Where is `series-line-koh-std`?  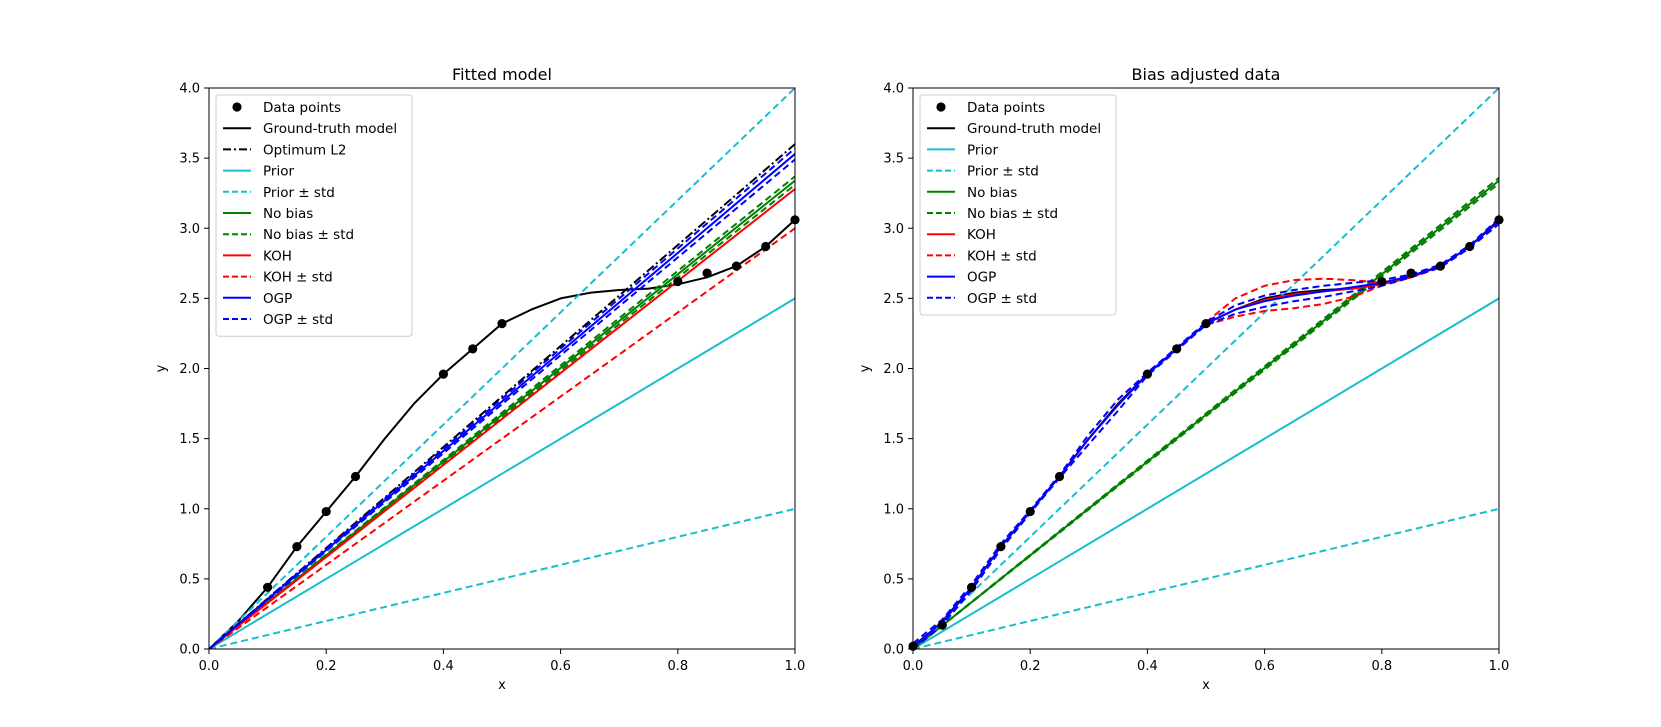
series-line-koh-std is located at coordinates (1293, 300).